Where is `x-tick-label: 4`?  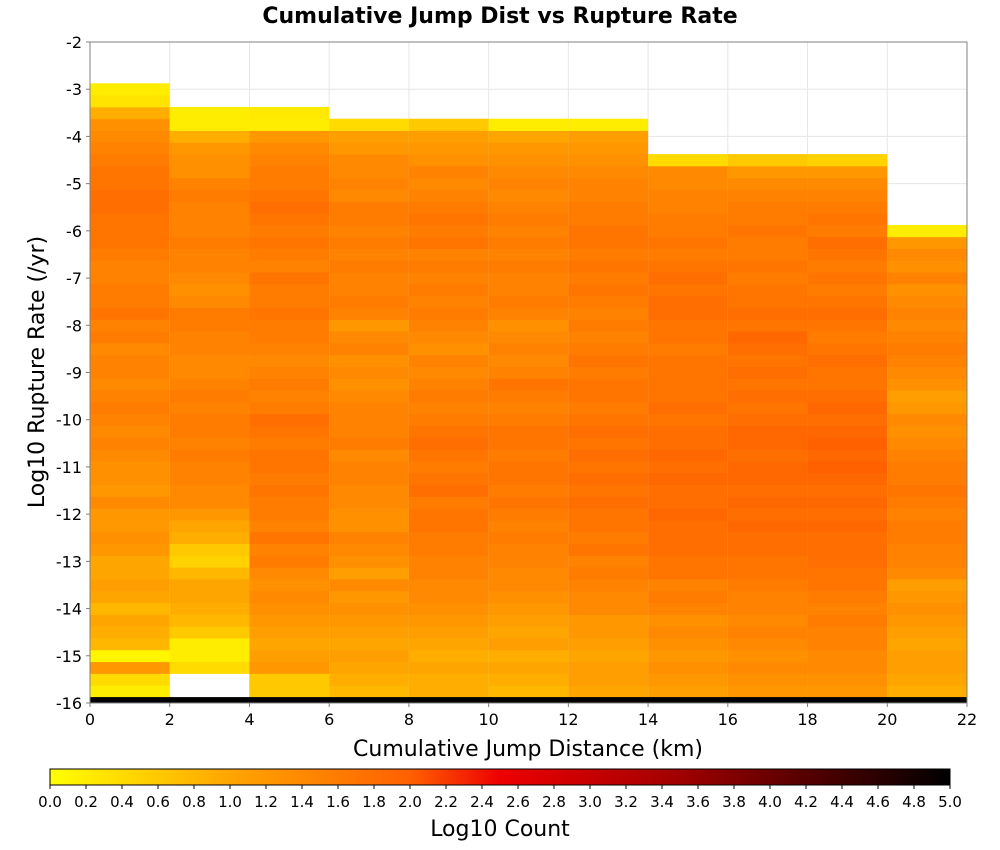
x-tick-label: 4 is located at coordinates (249, 719).